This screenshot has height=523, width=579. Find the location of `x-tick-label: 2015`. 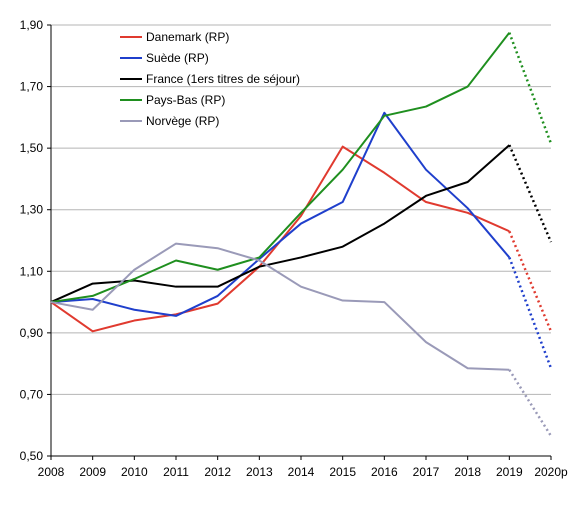

x-tick-label: 2015 is located at coordinates (342, 472).